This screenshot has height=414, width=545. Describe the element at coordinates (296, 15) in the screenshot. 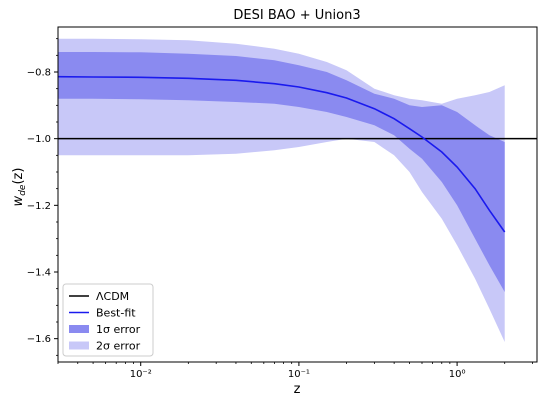

I see `chart-title: DESI BAO + Union3` at that location.